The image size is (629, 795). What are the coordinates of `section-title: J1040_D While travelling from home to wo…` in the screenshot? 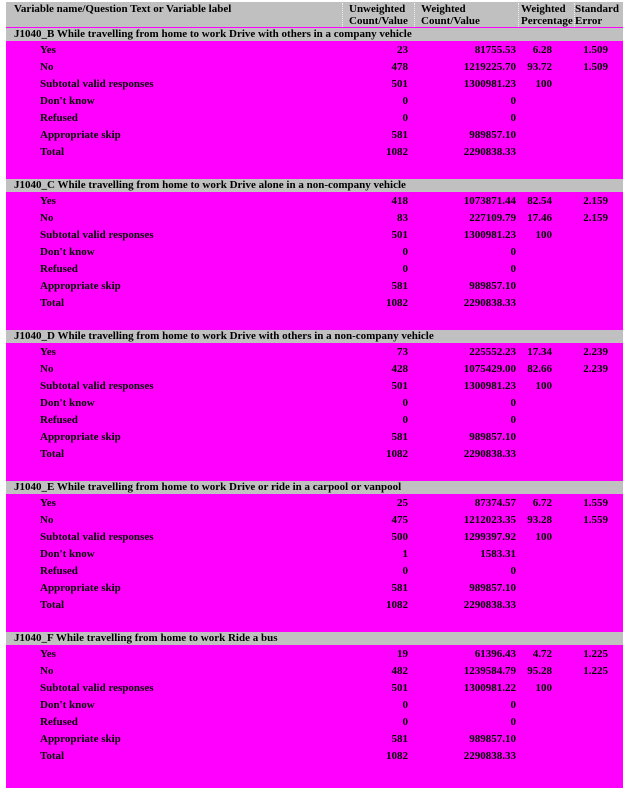 It's located at (314, 336).